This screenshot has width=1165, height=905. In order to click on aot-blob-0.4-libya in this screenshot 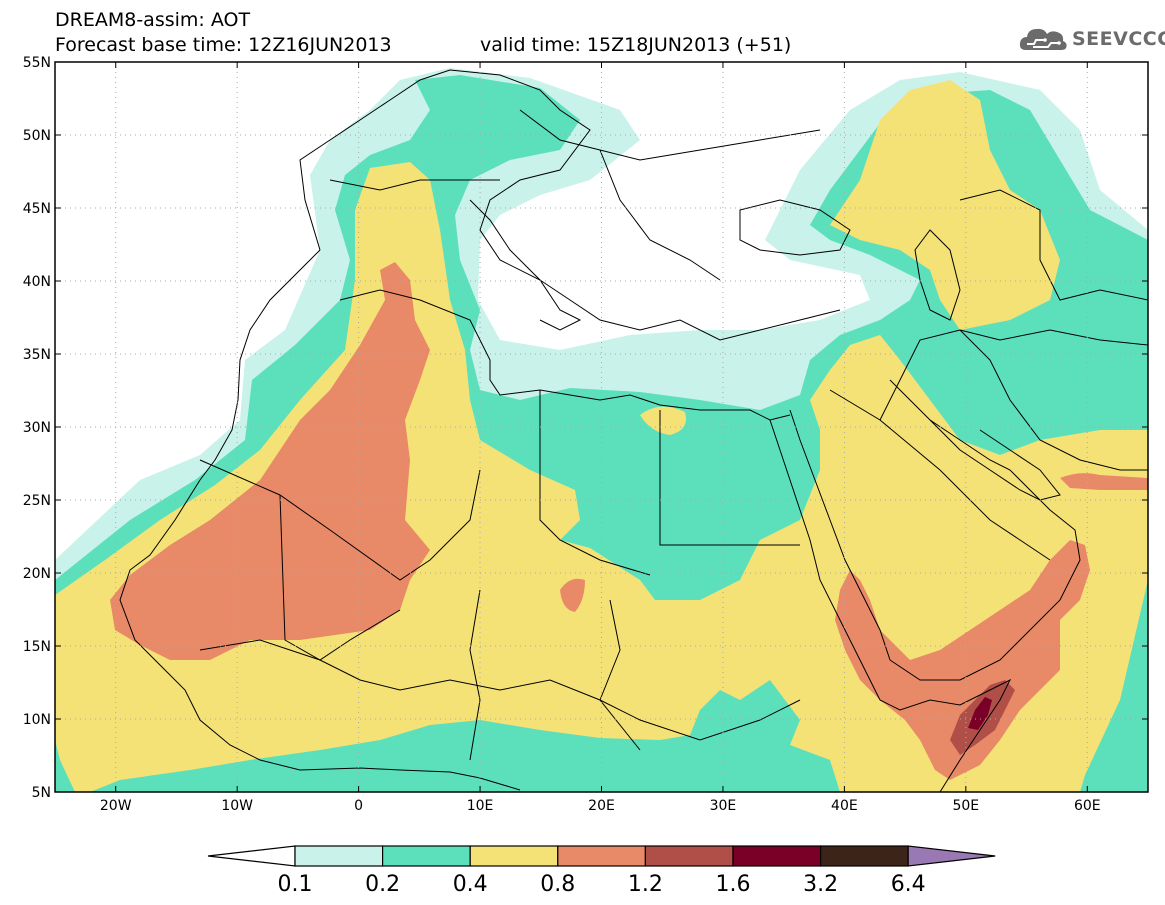, I will do `click(663, 420)`.